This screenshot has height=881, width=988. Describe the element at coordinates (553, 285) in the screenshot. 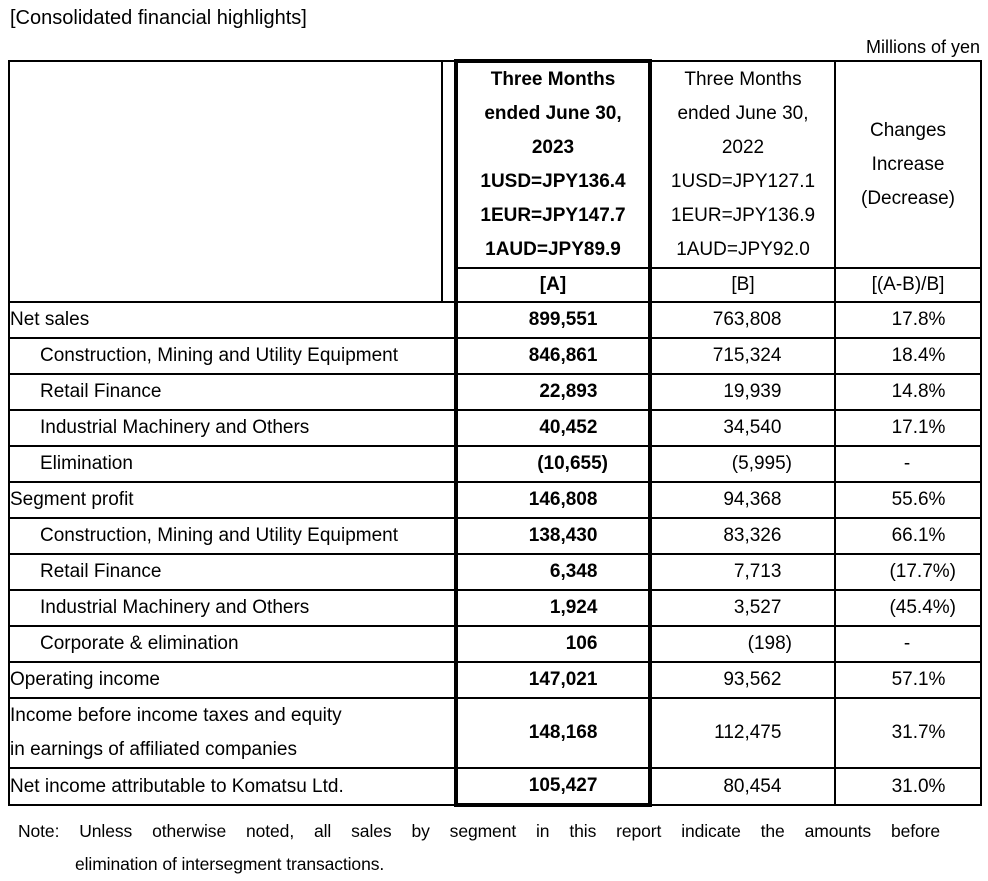

I see `col-a-key-label: [A]` at that location.